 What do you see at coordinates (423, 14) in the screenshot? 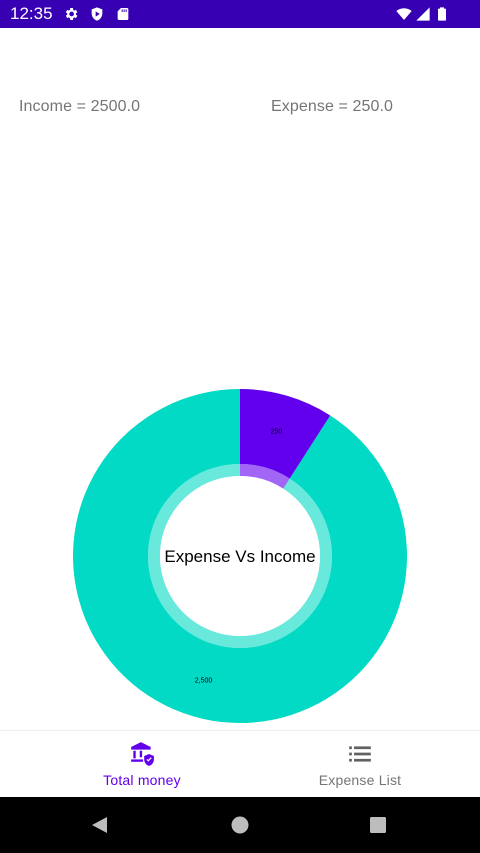
I see `signal-icon` at bounding box center [423, 14].